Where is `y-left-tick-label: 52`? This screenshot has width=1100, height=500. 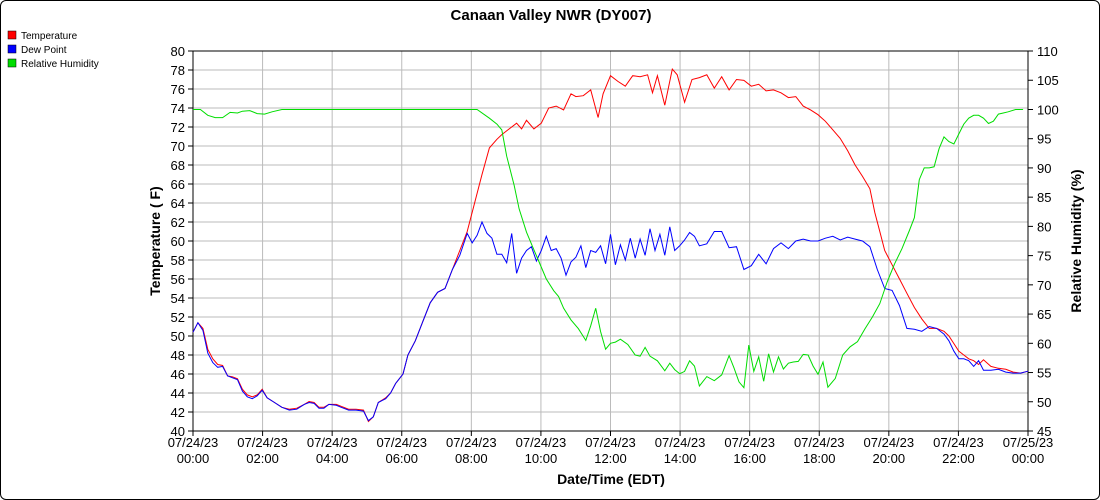
y-left-tick-label: 52 is located at coordinates (178, 317).